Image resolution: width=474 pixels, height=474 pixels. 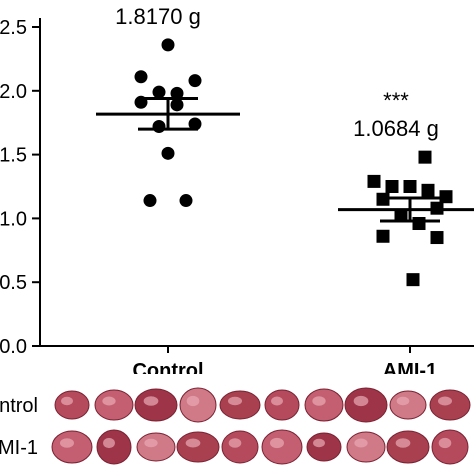 I want to click on control-mean-label: 1.8170 g, so click(x=158, y=16).